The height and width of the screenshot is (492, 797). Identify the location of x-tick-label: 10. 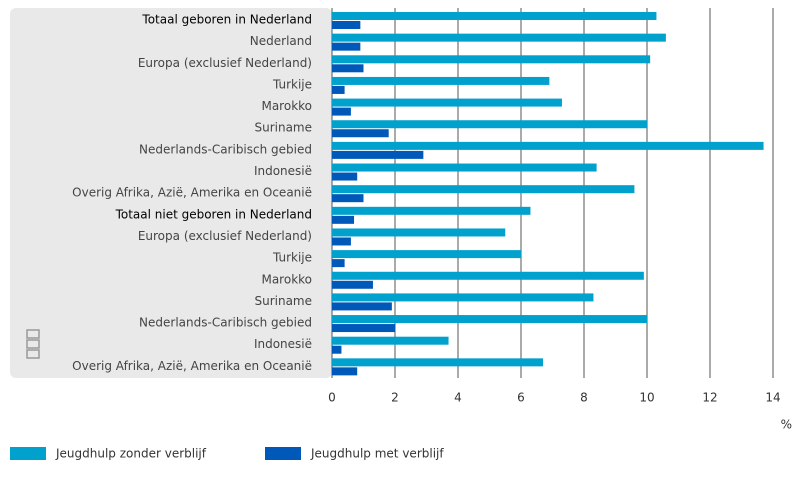
(646, 398).